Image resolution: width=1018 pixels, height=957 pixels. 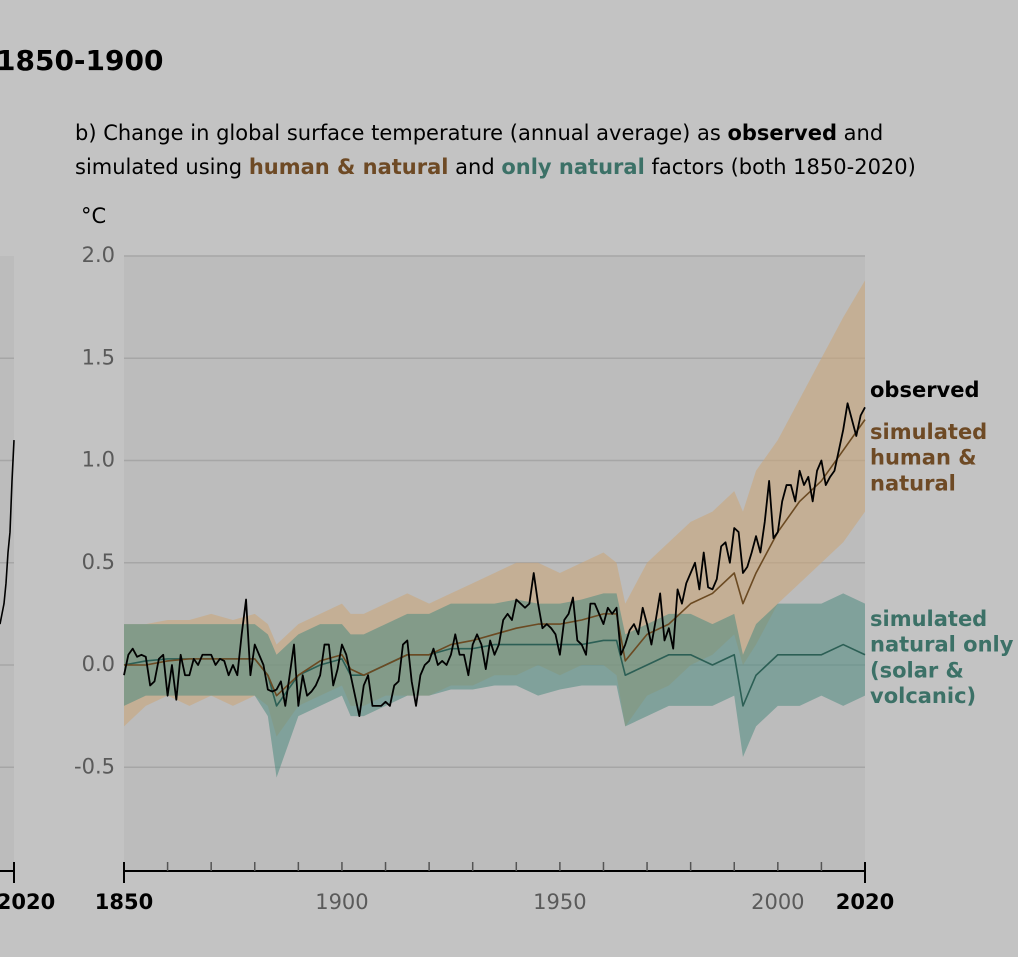 What do you see at coordinates (917, 670) in the screenshot?
I see `legend-line: (solar &` at bounding box center [917, 670].